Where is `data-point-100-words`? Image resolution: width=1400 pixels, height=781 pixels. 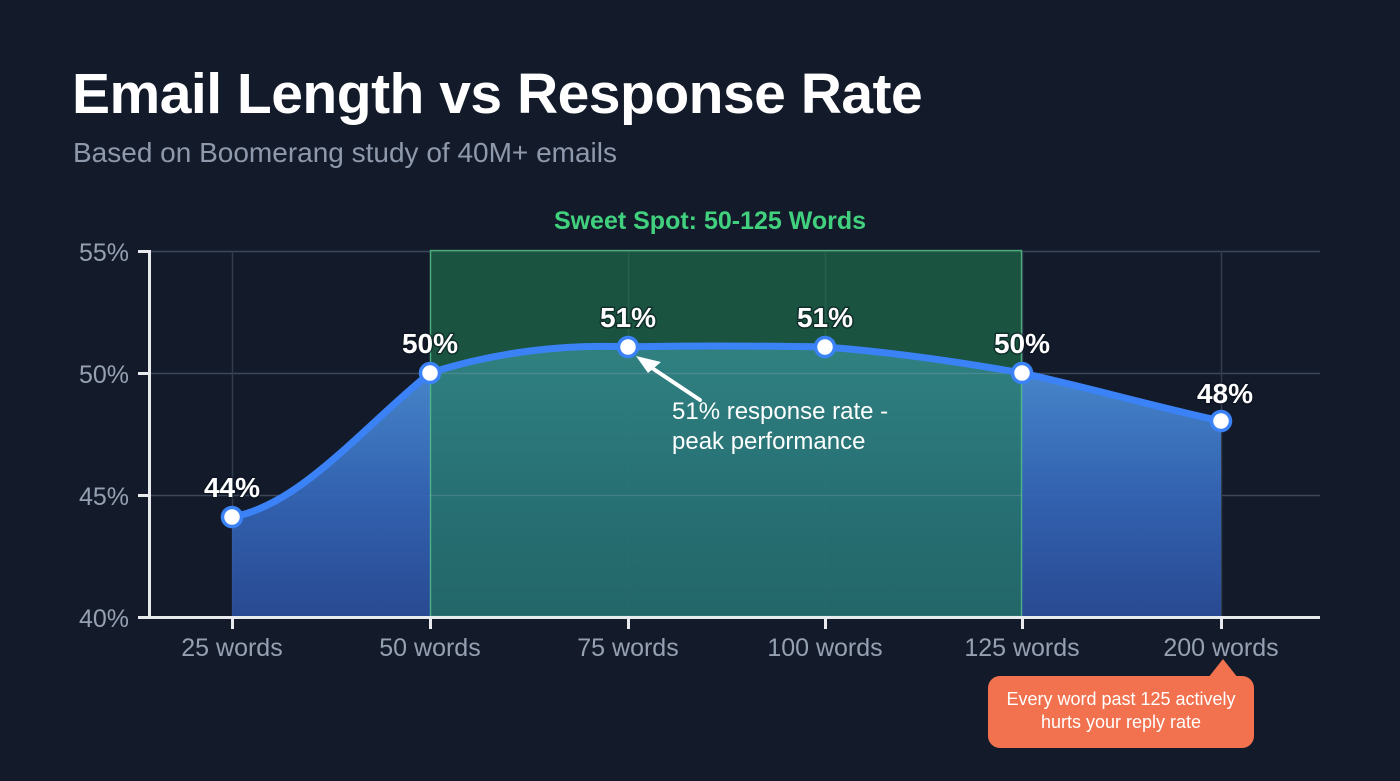
data-point-100-words is located at coordinates (825, 347).